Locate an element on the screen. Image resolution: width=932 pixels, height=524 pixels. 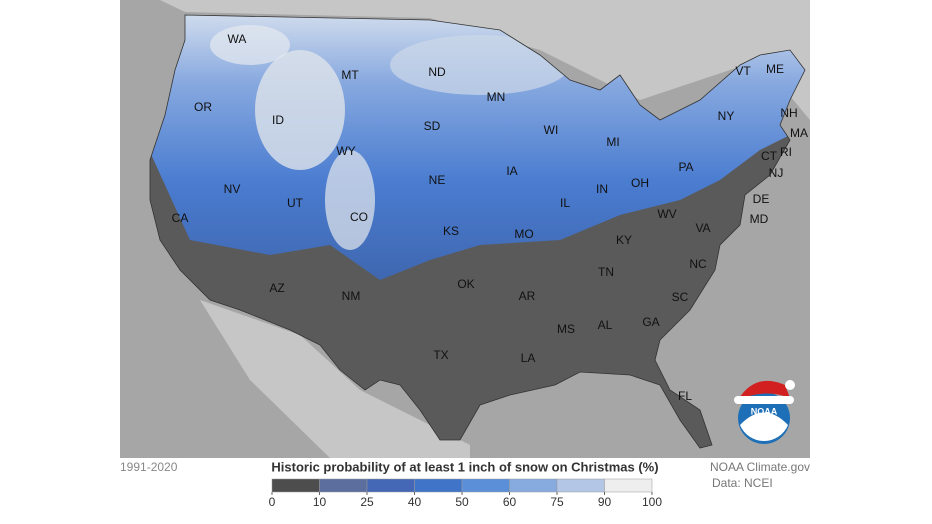
tick-label: 40 is located at coordinates (415, 502).